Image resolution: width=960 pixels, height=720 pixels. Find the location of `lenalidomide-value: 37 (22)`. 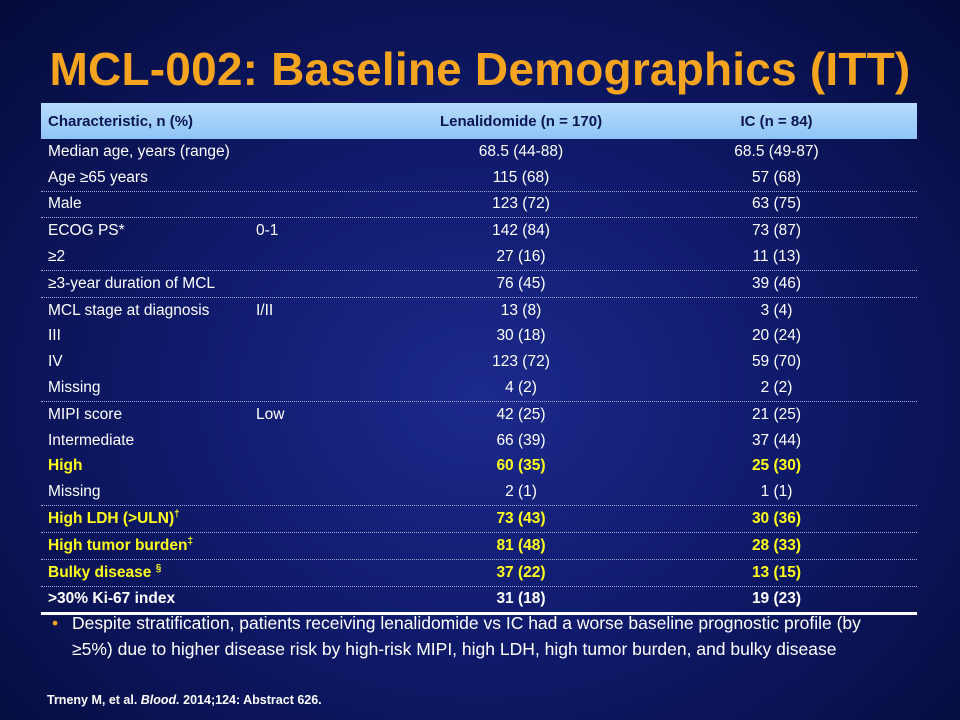

lenalidomide-value: 37 (22) is located at coordinates (521, 572).